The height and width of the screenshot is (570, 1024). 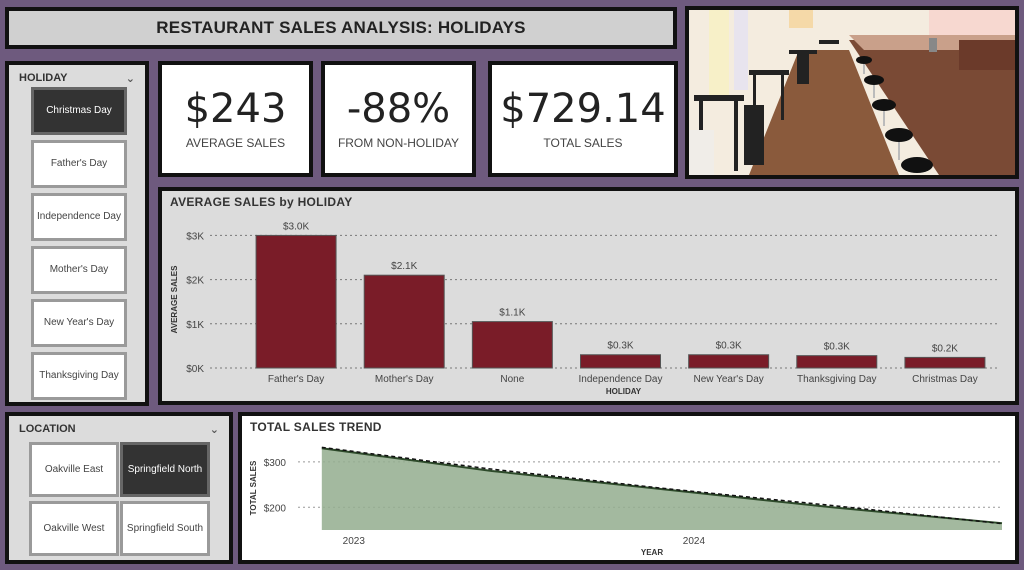 What do you see at coordinates (165, 469) in the screenshot?
I see `location-option-springfield-north: Springfield North` at bounding box center [165, 469].